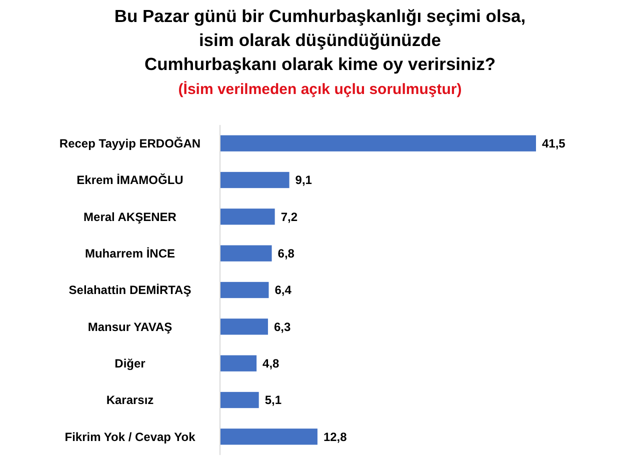 Image resolution: width=643 pixels, height=458 pixels. What do you see at coordinates (320, 40) in the screenshot?
I see `chart-title: Bu Pazar günü bir Cumhurbaşkanlığı seçimi olsa, isim olarak düşündüğünüzde Cumhurbaşkanı olarak kime oy verirsiniz?` at bounding box center [320, 40].